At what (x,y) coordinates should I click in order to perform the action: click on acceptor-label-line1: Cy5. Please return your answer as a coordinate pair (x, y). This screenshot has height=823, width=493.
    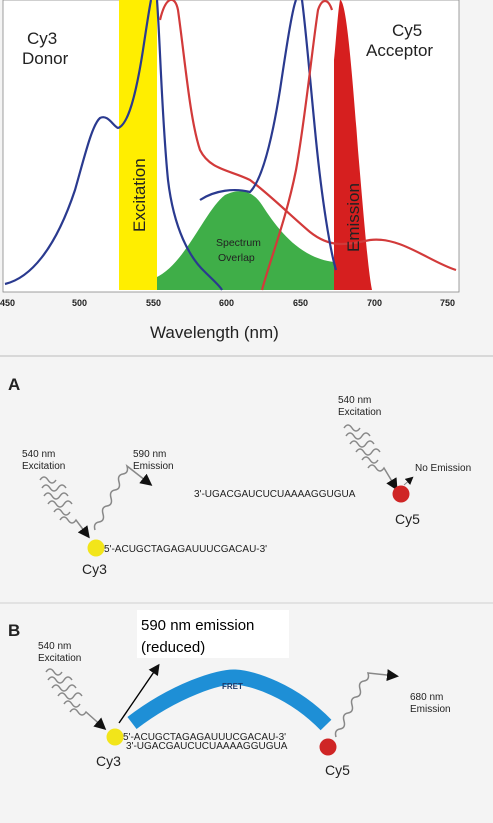
    Looking at the image, I should click on (407, 30).